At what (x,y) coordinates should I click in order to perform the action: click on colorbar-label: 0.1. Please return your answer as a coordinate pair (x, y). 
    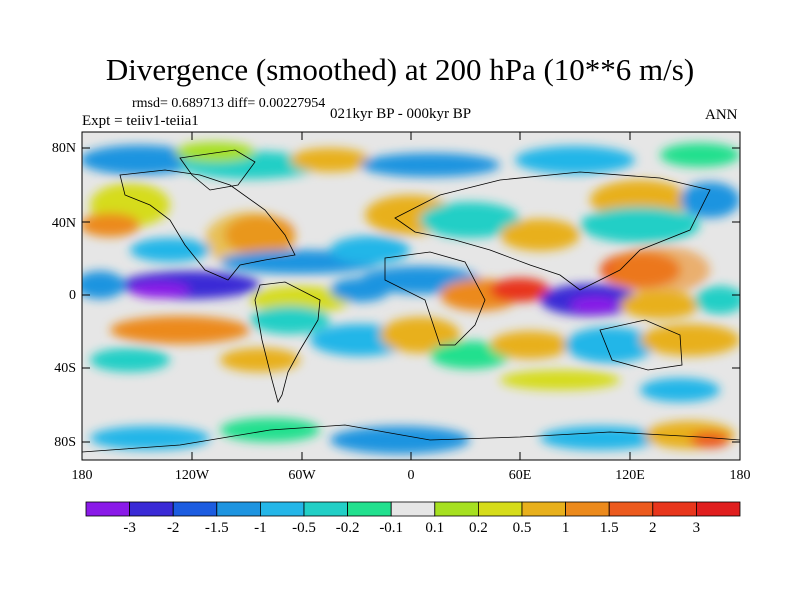
    Looking at the image, I should click on (435, 528).